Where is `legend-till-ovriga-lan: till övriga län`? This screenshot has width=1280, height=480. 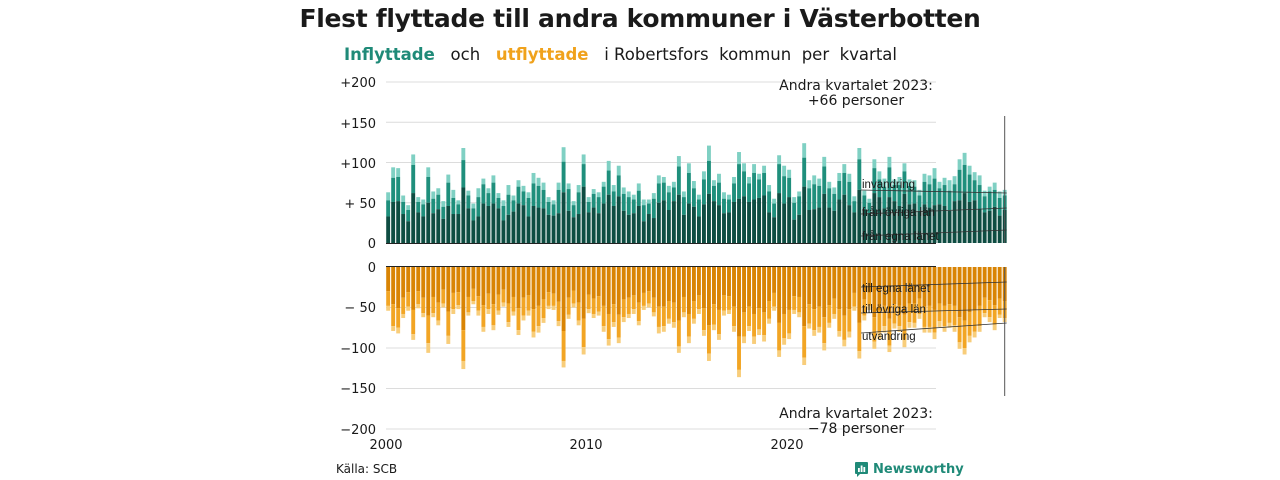
legend-till-ovriga-lan: till övriga län is located at coordinates (894, 310).